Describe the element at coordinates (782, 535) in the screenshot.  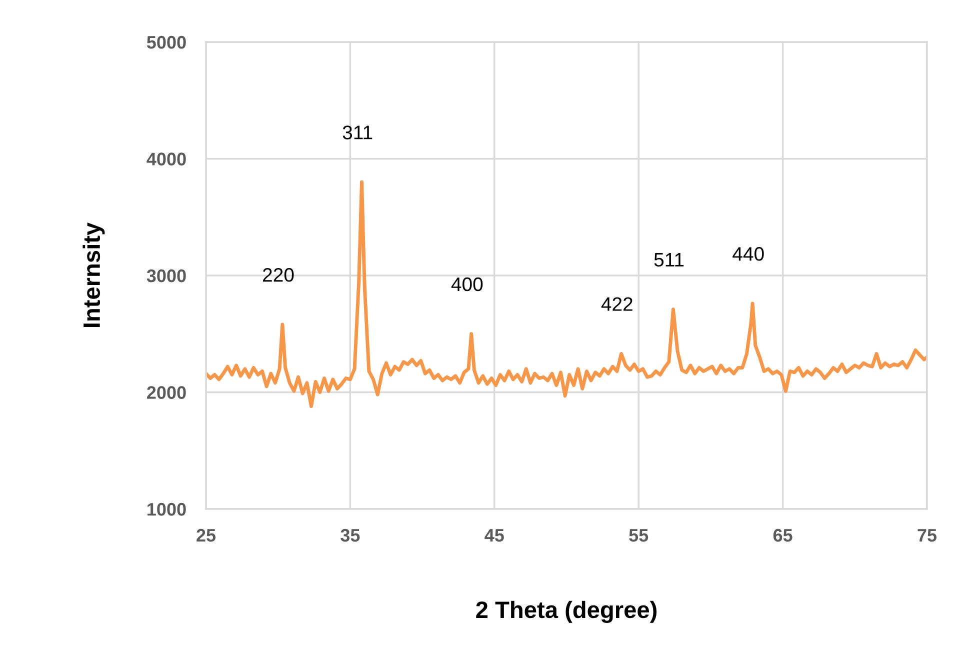
I see `x-tick-label: 65` at that location.